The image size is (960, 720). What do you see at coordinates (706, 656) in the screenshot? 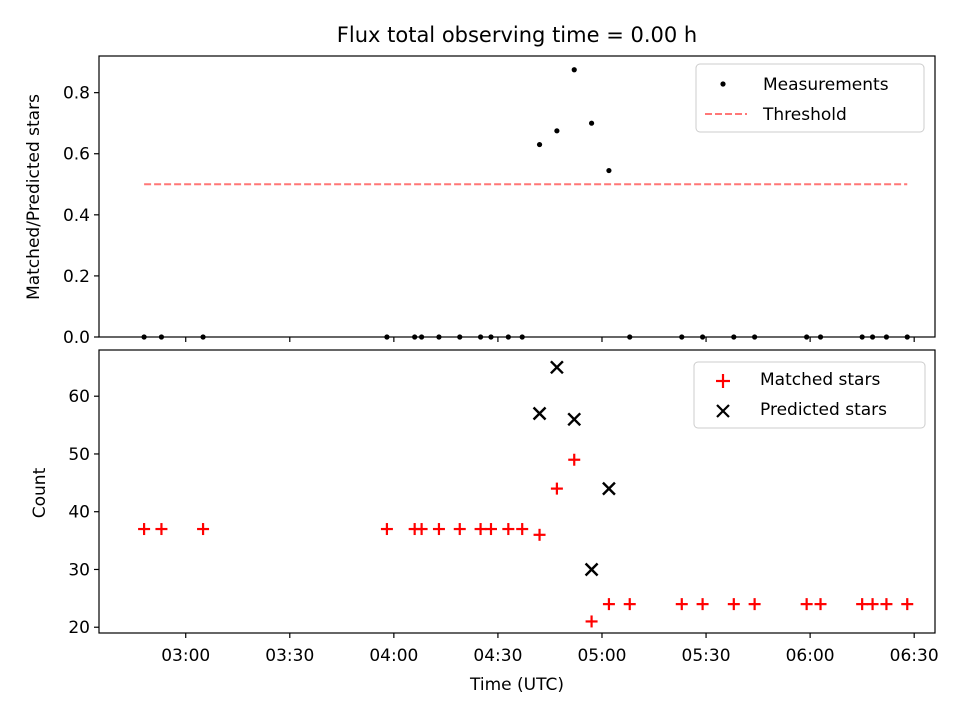
I see `bottom-xtick-label: 05:30` at bounding box center [706, 656].